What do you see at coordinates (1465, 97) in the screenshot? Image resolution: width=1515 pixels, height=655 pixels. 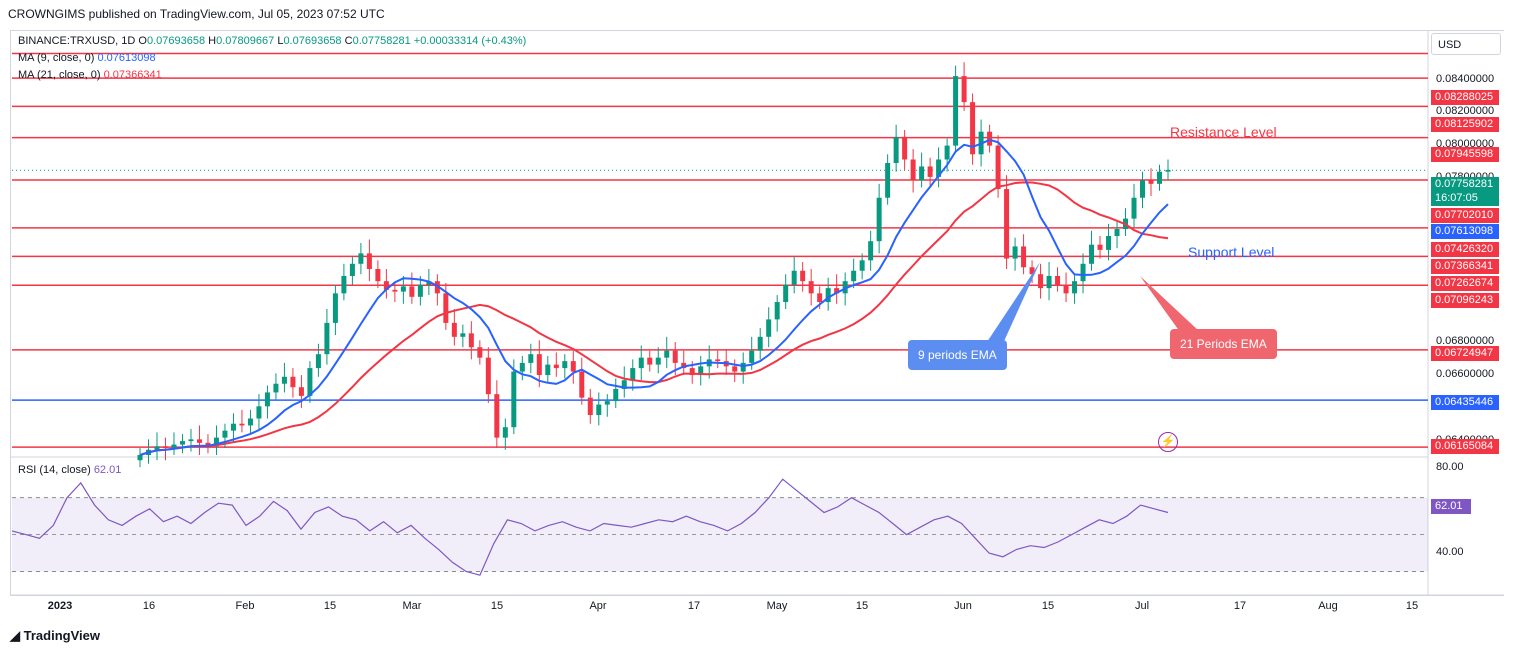 I see `price-tag: 0.08288025` at bounding box center [1465, 97].